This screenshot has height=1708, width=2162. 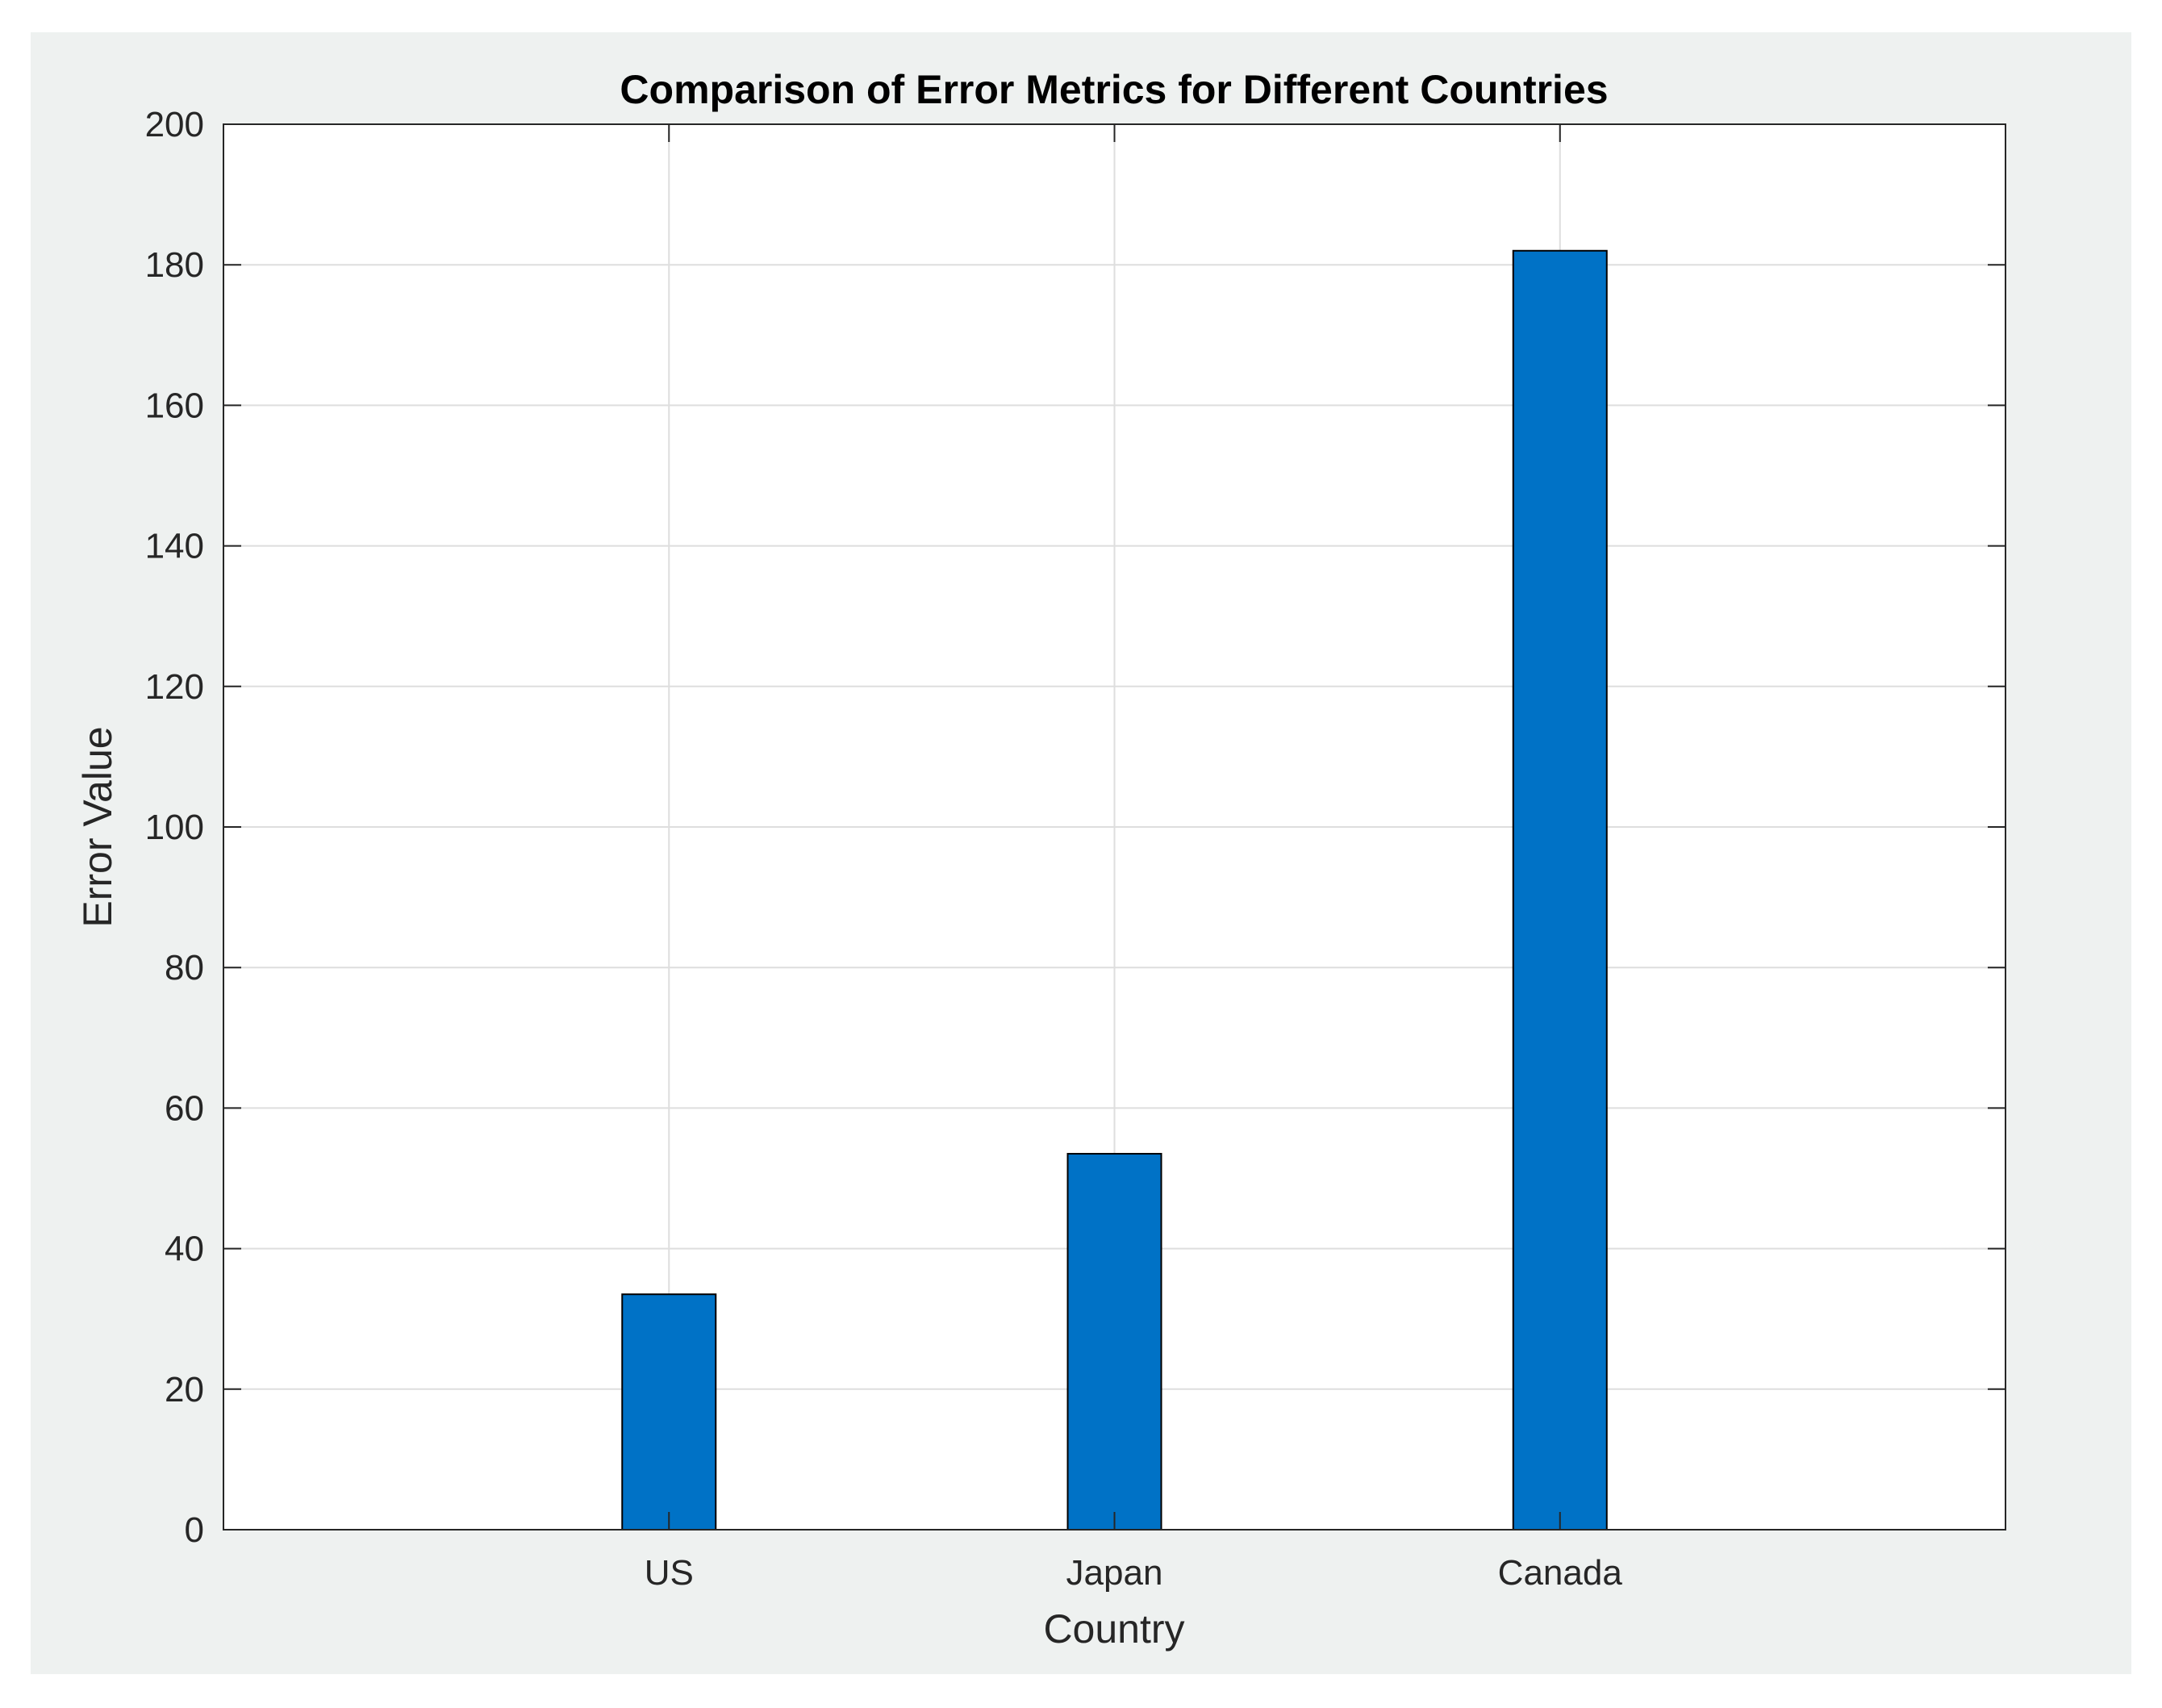 What do you see at coordinates (1560, 890) in the screenshot?
I see `bar-canada` at bounding box center [1560, 890].